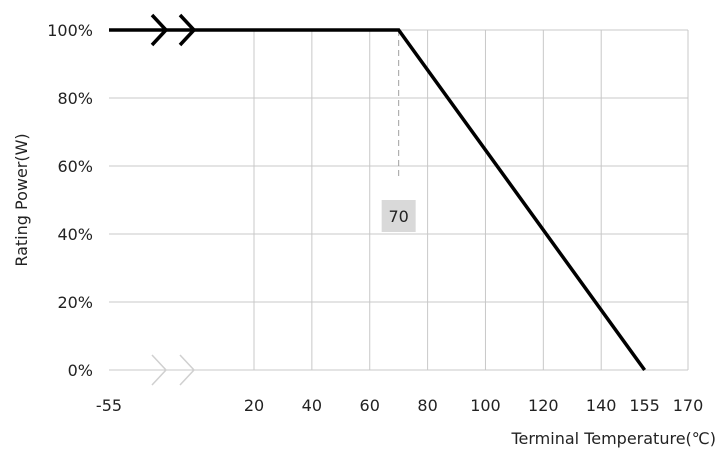  Describe the element at coordinates (254, 405) in the screenshot. I see `x-tick-label: 20` at that location.